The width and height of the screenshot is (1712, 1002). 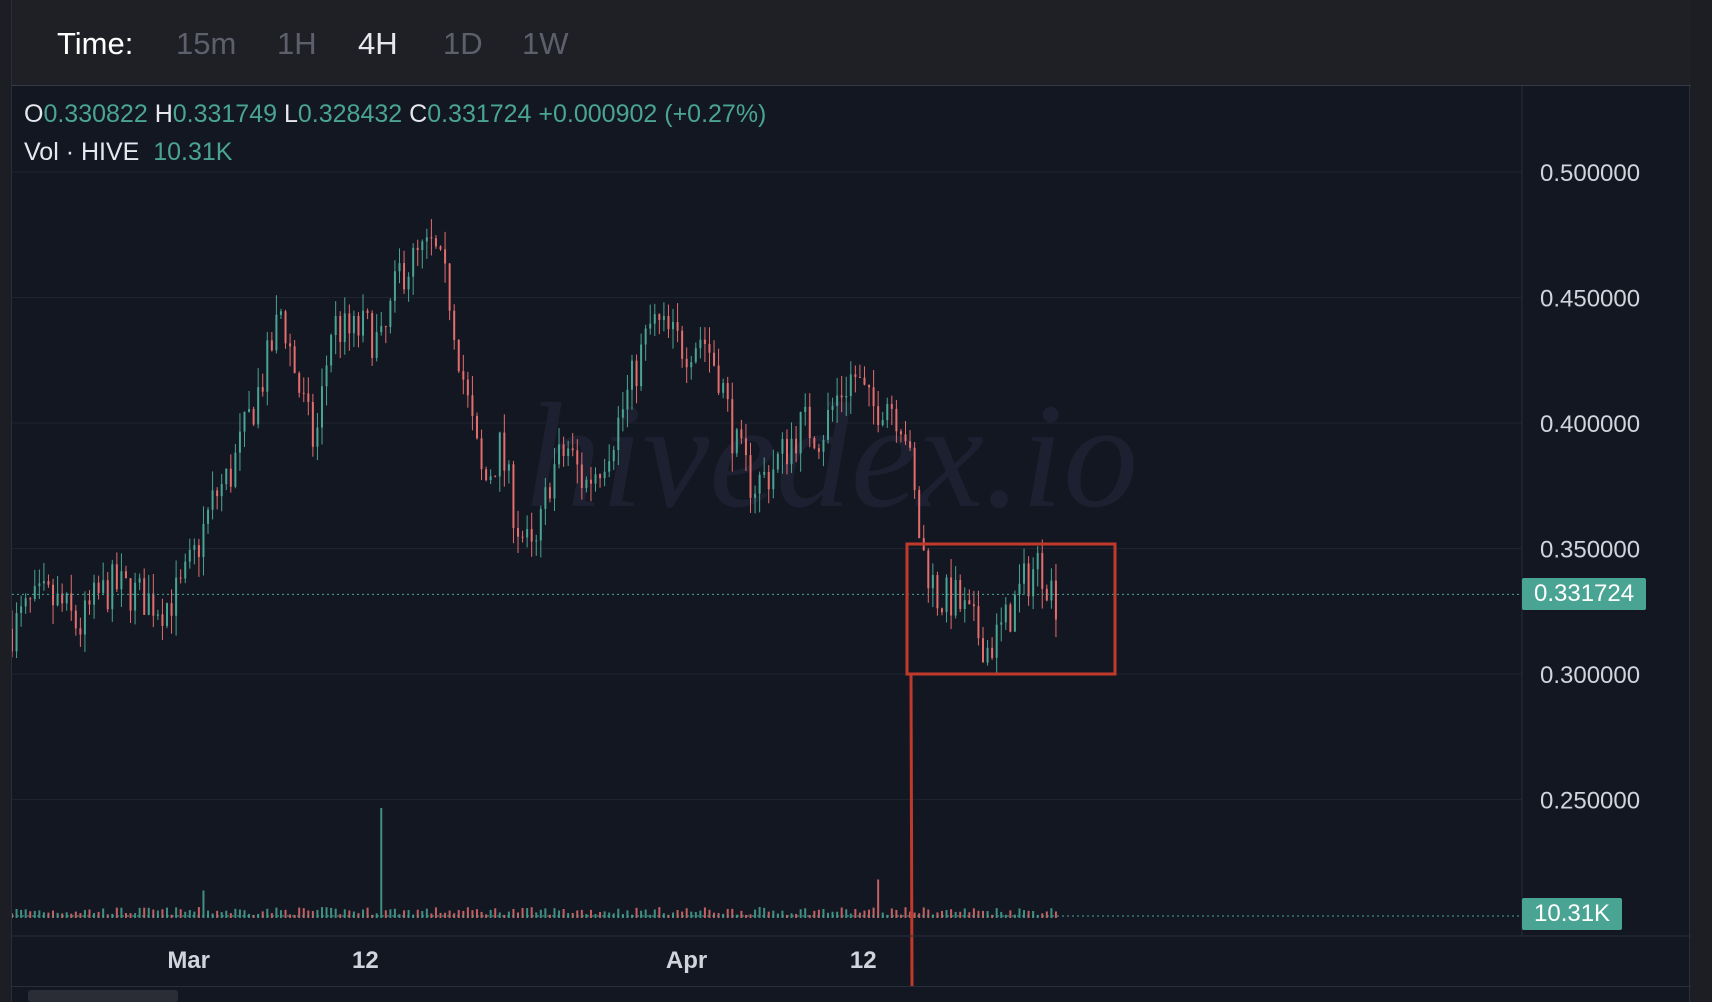 What do you see at coordinates (1590, 550) in the screenshot?
I see `price-tick-label: 0.350000` at bounding box center [1590, 550].